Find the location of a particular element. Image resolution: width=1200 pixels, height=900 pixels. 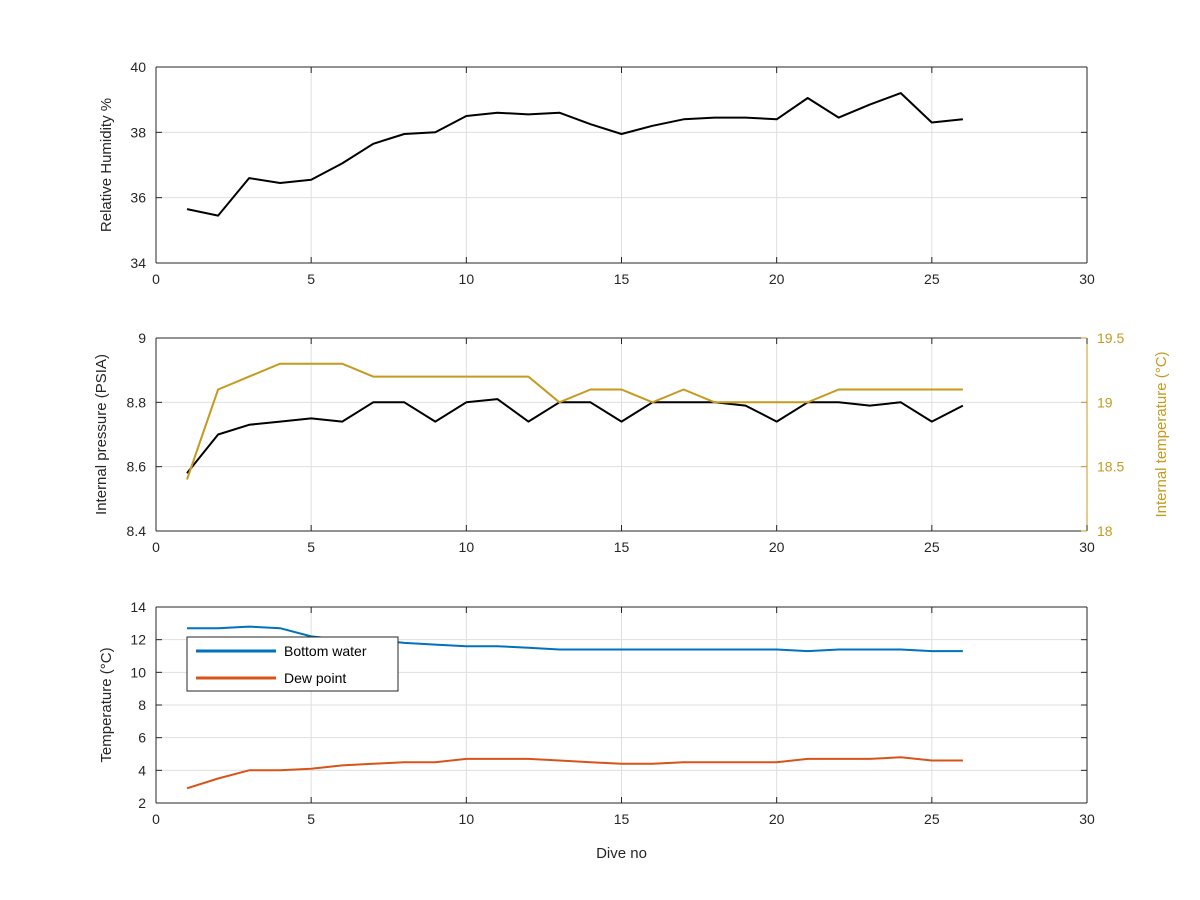

y-tick-label: 8.6 is located at coordinates (137, 467).